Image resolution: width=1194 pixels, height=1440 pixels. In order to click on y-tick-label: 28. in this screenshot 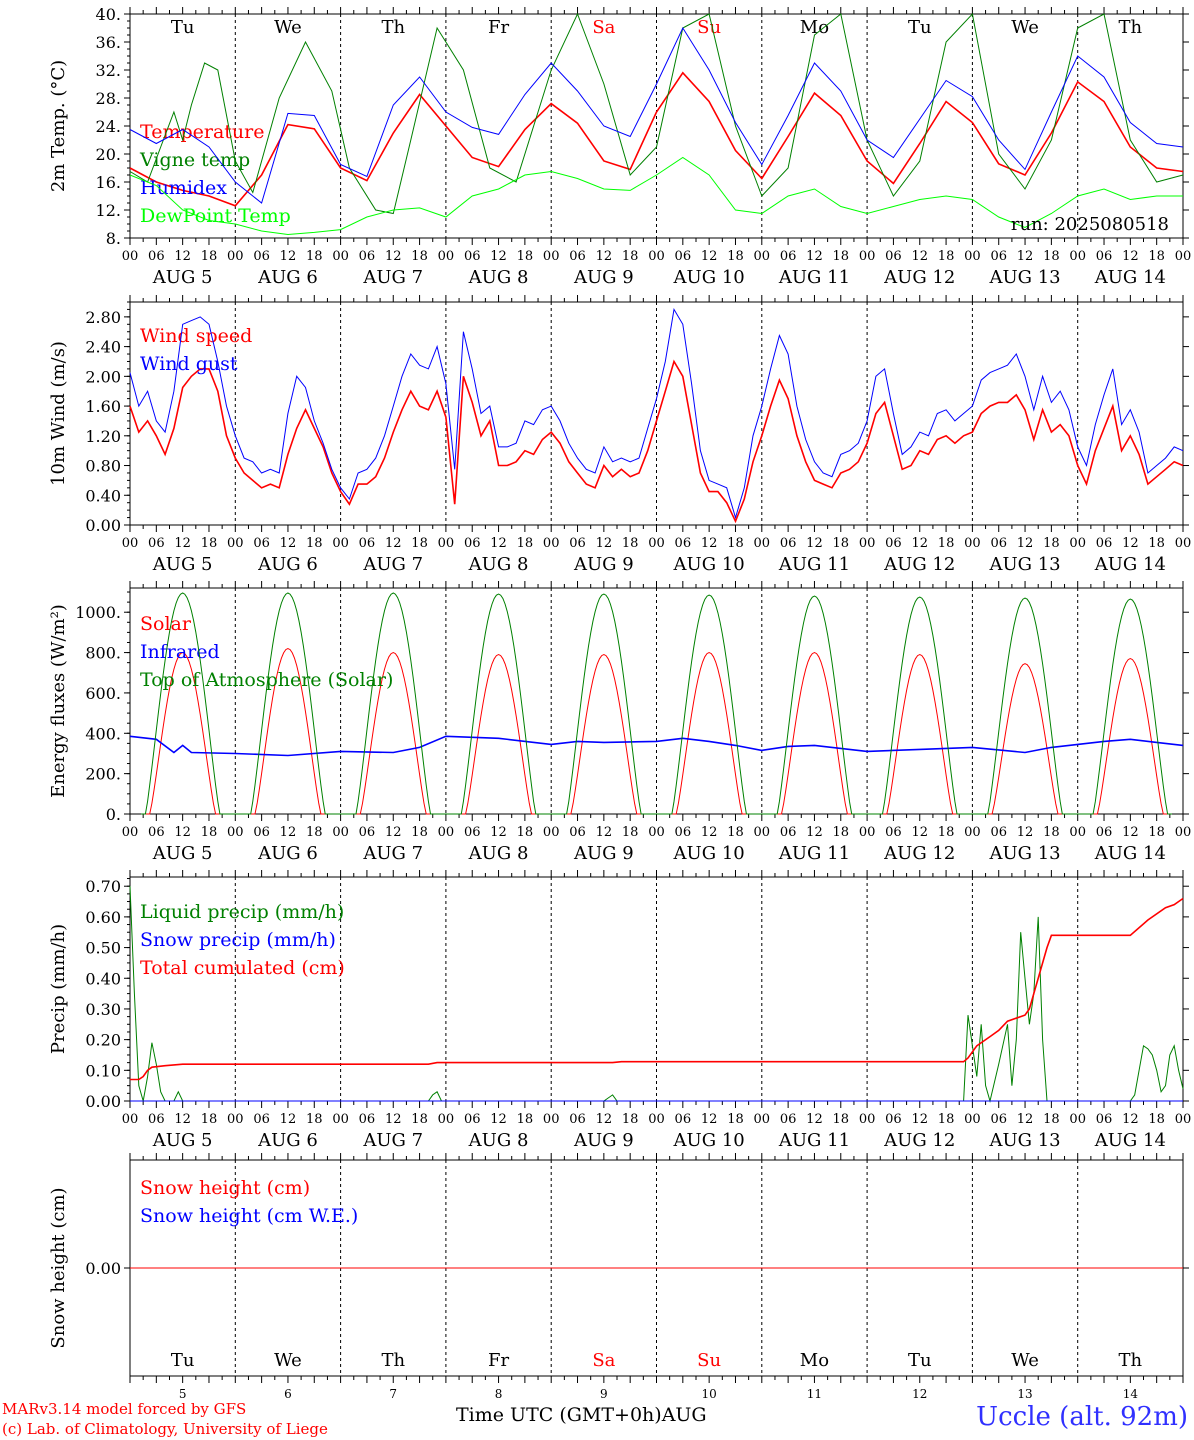, I will do `click(108, 98)`.